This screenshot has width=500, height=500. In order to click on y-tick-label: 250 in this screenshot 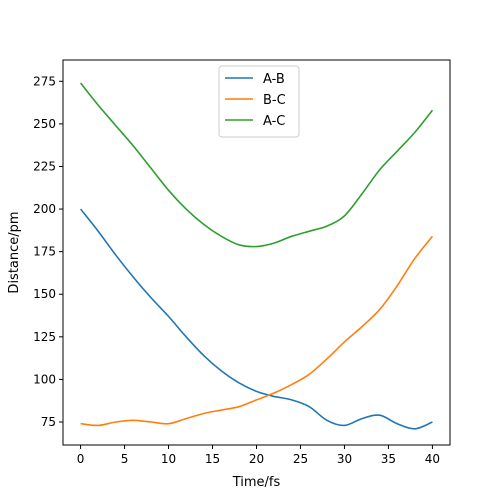, I will do `click(44, 124)`.